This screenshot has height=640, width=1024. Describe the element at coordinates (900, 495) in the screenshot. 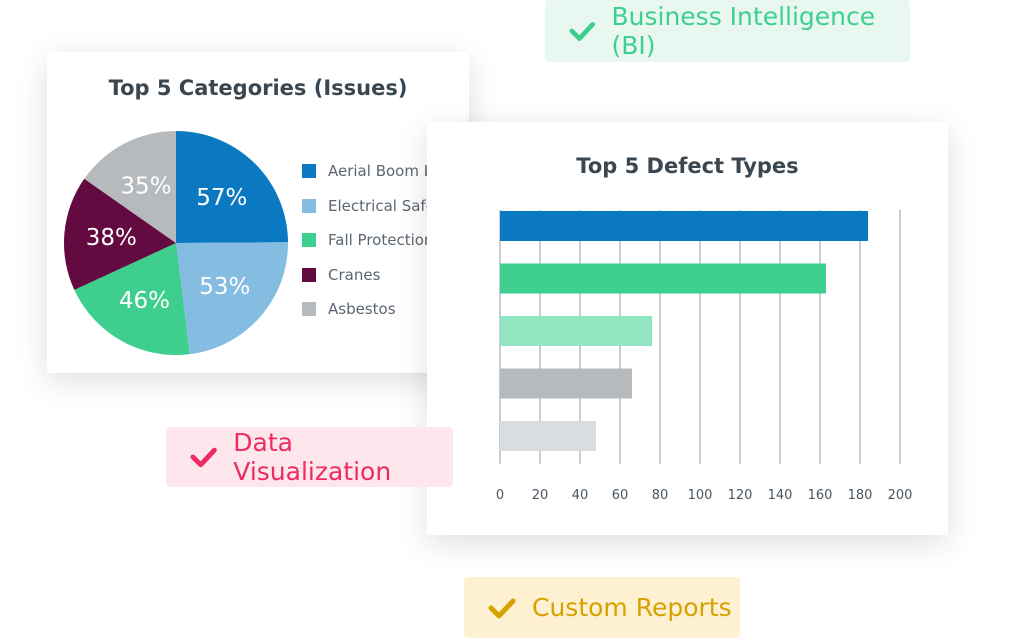

I see `x-tick-label: 200` at that location.